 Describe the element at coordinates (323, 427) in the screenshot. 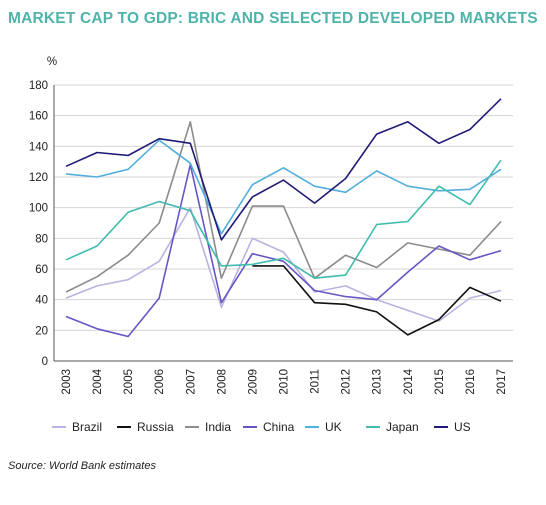

I see `legend-item-uk: UK` at that location.